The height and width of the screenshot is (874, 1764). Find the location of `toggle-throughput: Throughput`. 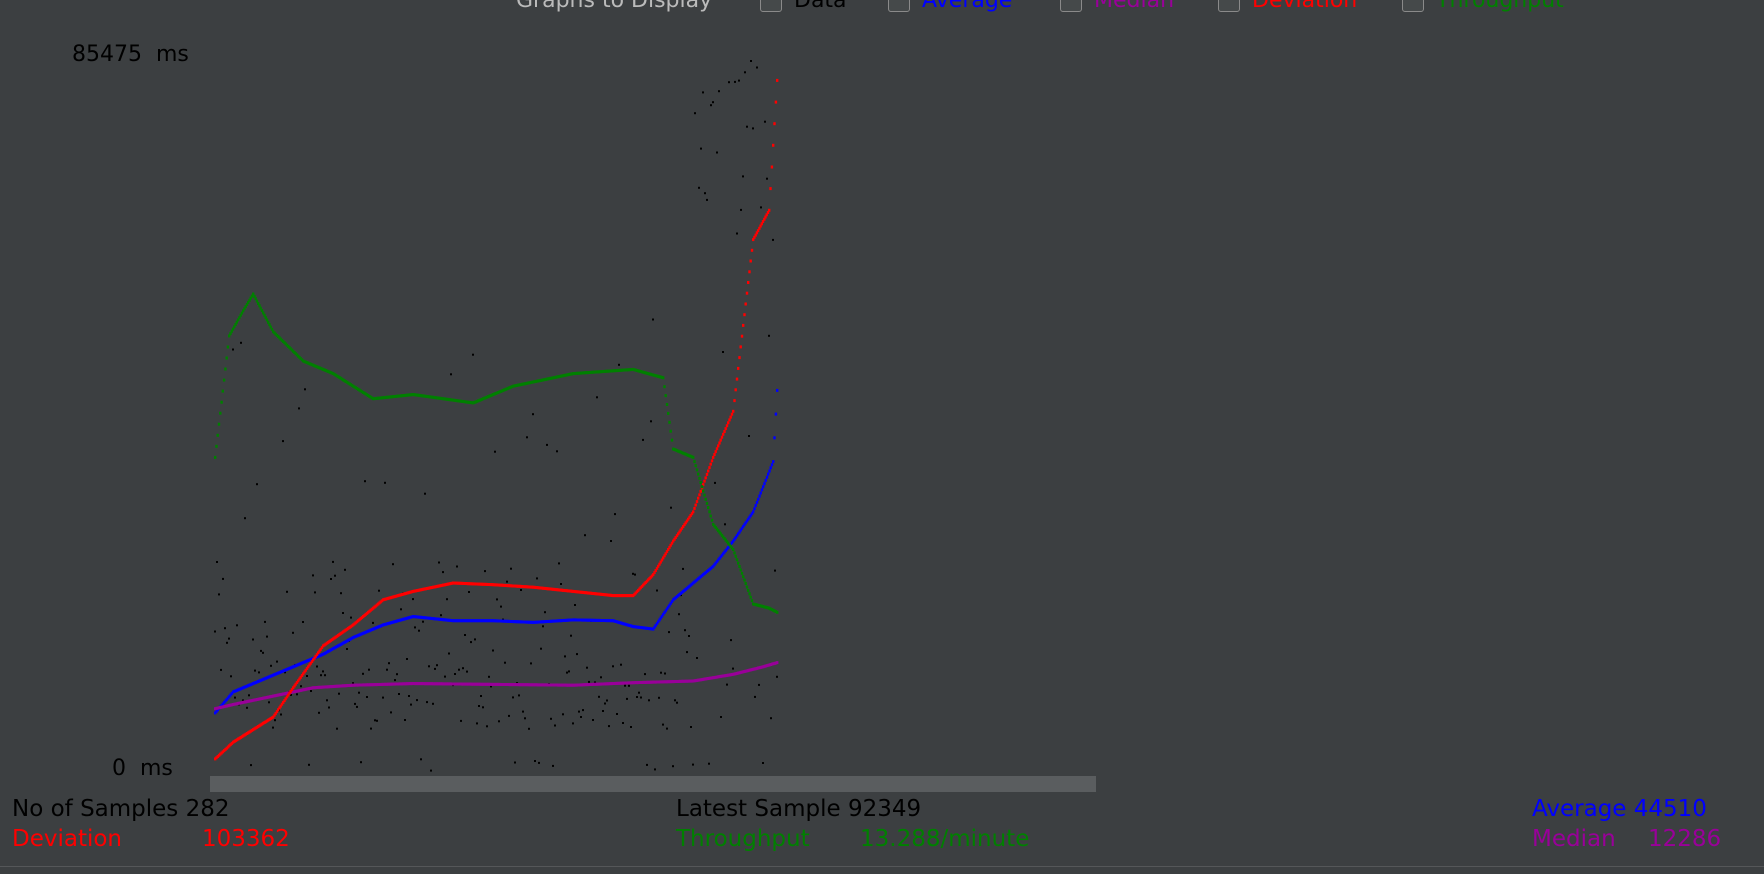

toggle-throughput: Throughput is located at coordinates (1483, 6).